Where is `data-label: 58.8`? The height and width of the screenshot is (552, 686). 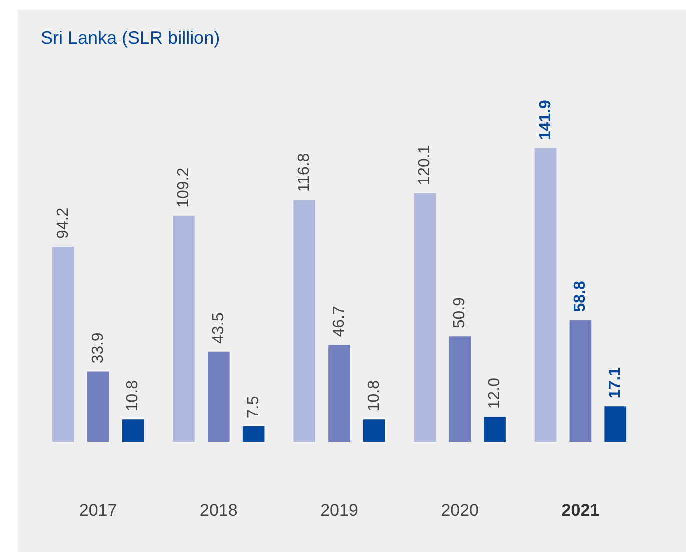
data-label: 58.8 is located at coordinates (581, 296).